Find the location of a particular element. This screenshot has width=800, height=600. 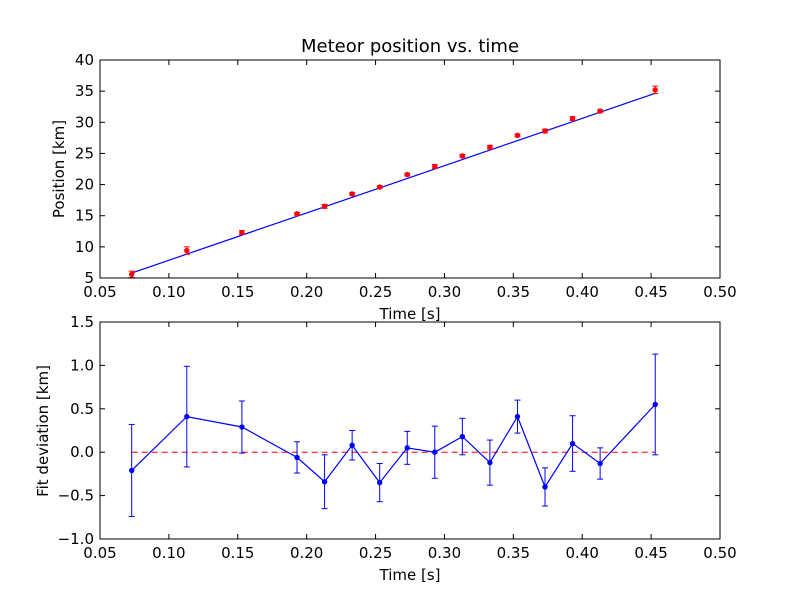

y-tick-label: 15 is located at coordinates (84, 216).